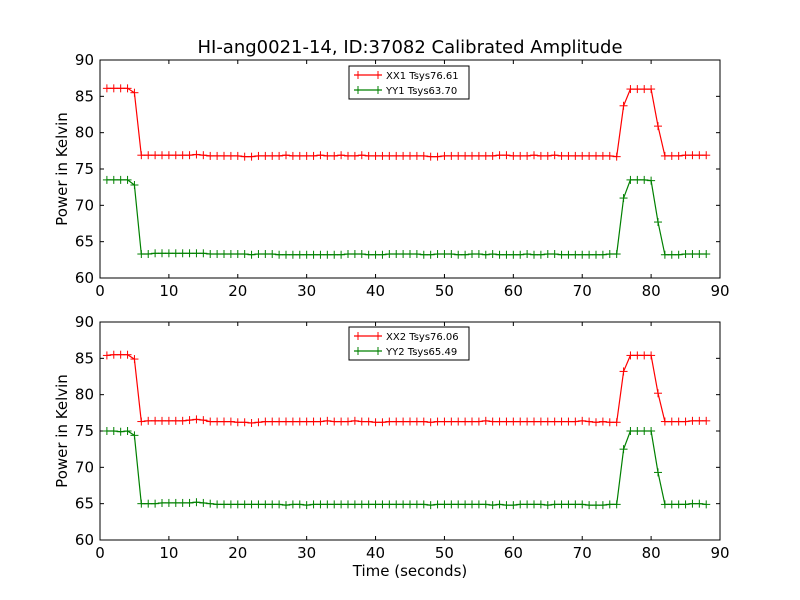  Describe the element at coordinates (100, 553) in the screenshot. I see `x-tick-label: 0` at that location.